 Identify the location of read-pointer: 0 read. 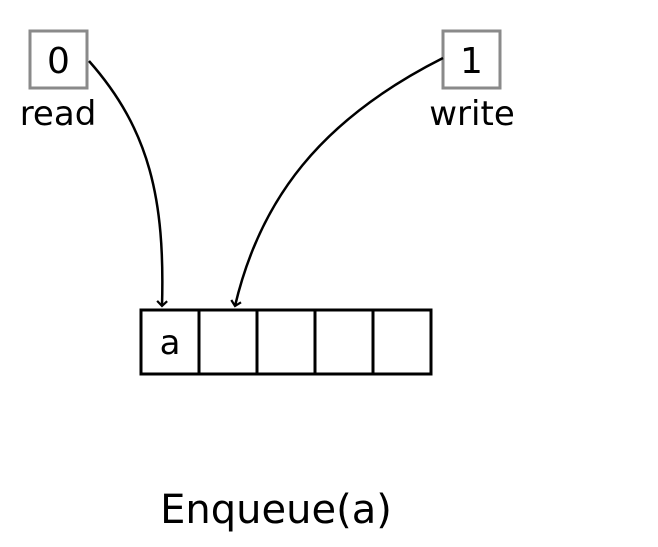
(58, 81).